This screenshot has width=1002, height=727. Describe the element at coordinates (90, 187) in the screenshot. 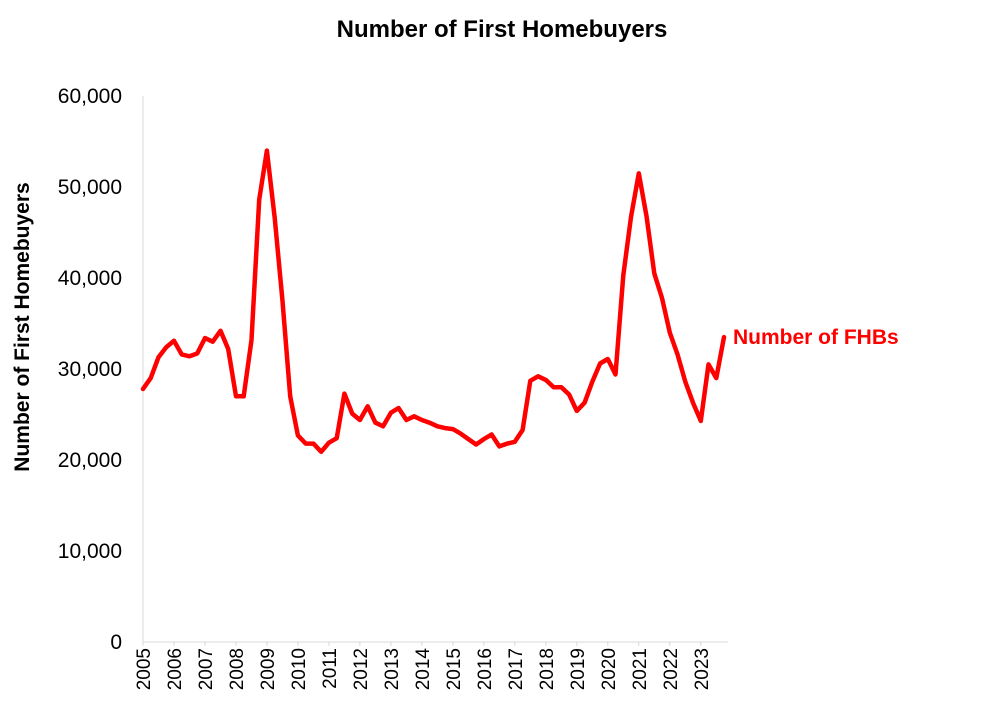

I see `y-tick-label: 50,000` at that location.